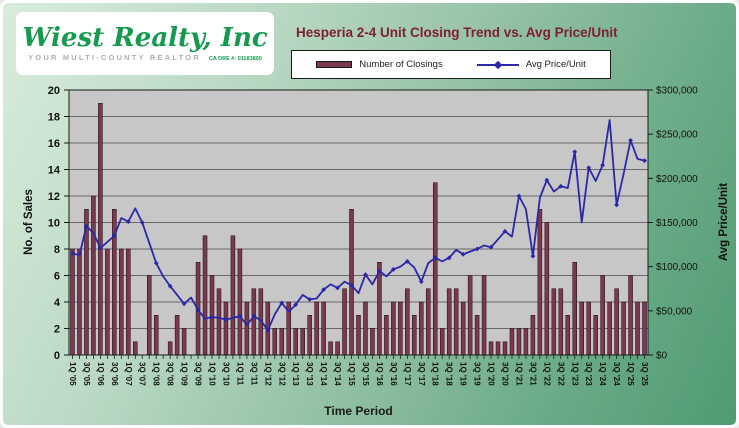 This screenshot has height=428, width=739. Describe the element at coordinates (677, 91) in the screenshot. I see `svg-text: $300,000` at that location.